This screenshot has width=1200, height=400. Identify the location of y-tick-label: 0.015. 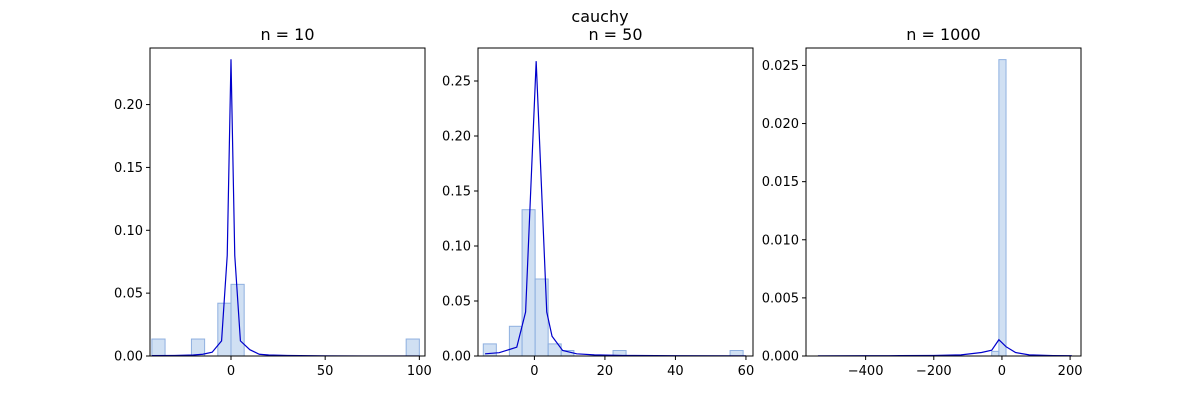
(780, 182).